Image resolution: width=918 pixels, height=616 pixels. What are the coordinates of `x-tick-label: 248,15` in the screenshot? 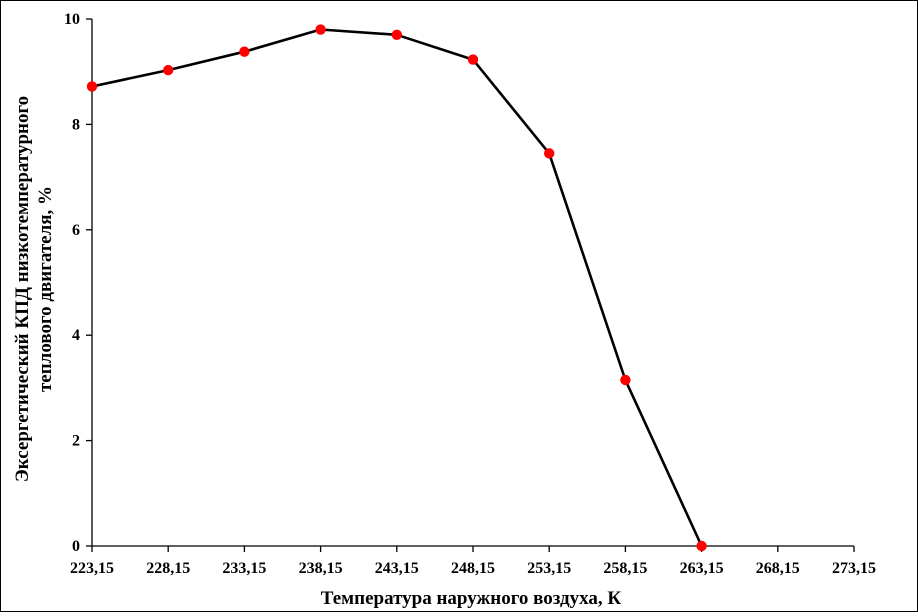 It's located at (473, 568).